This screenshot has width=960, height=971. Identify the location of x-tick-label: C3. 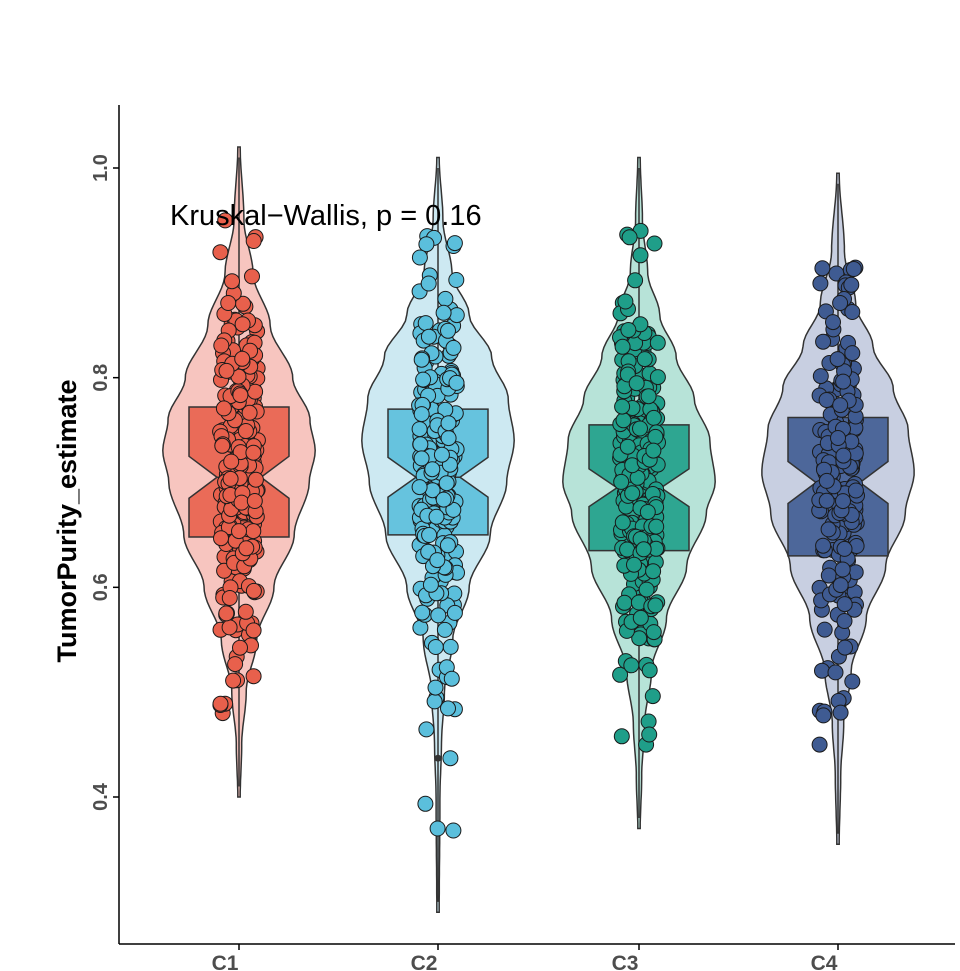
(625, 961).